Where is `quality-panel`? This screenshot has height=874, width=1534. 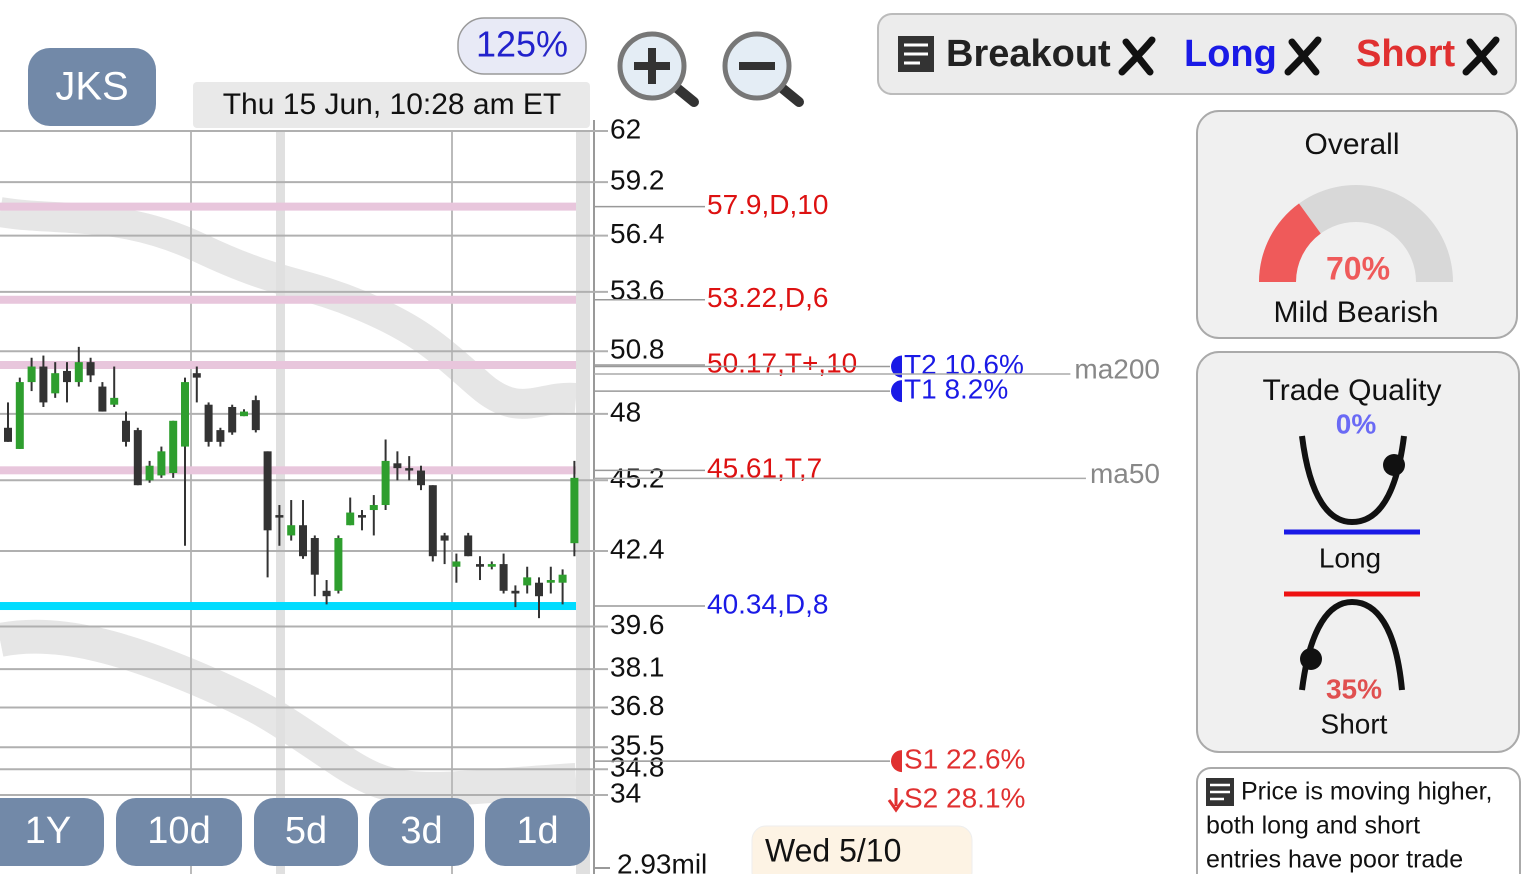 quality-panel is located at coordinates (1358, 552).